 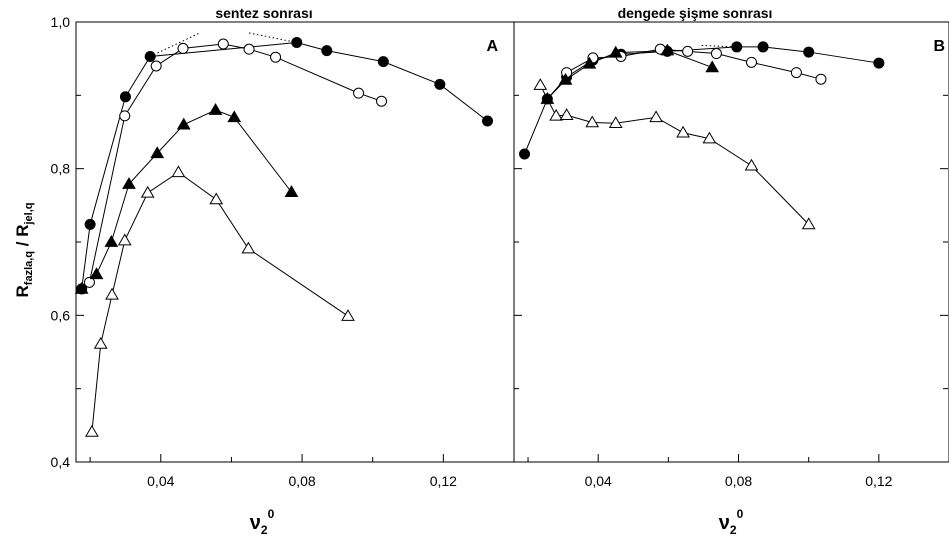 What do you see at coordinates (61, 169) in the screenshot?
I see `y-tick-label: 0,8` at bounding box center [61, 169].